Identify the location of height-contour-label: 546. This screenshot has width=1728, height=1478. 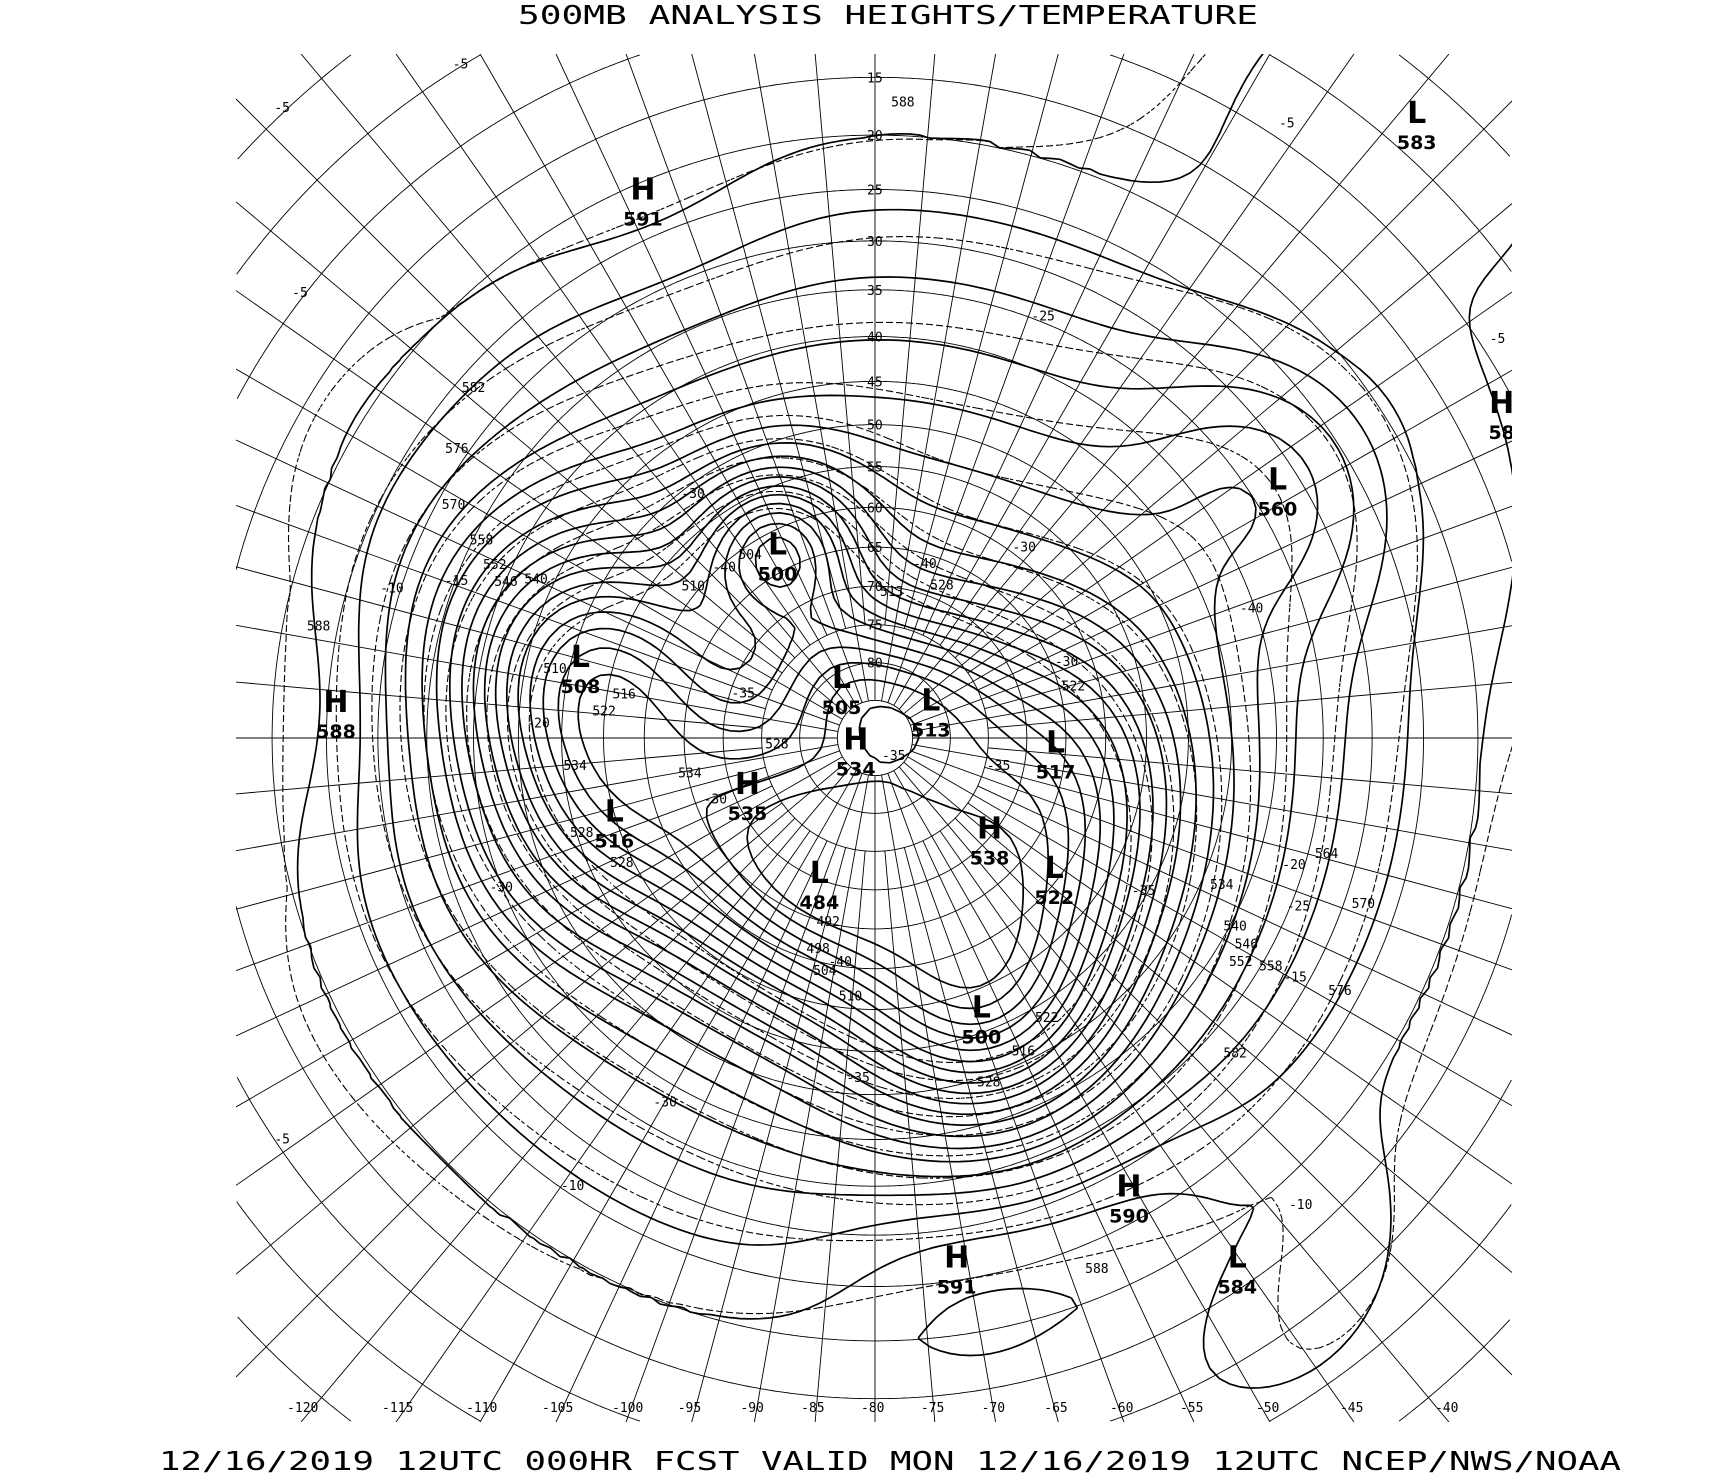
(1246, 944).